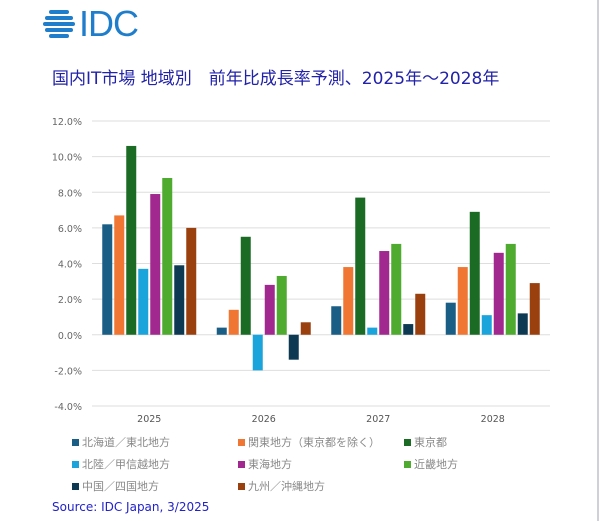 This screenshot has height=521, width=600. What do you see at coordinates (286, 486) in the screenshot?
I see `legend-label: 九州／沖縄地方` at bounding box center [286, 486].